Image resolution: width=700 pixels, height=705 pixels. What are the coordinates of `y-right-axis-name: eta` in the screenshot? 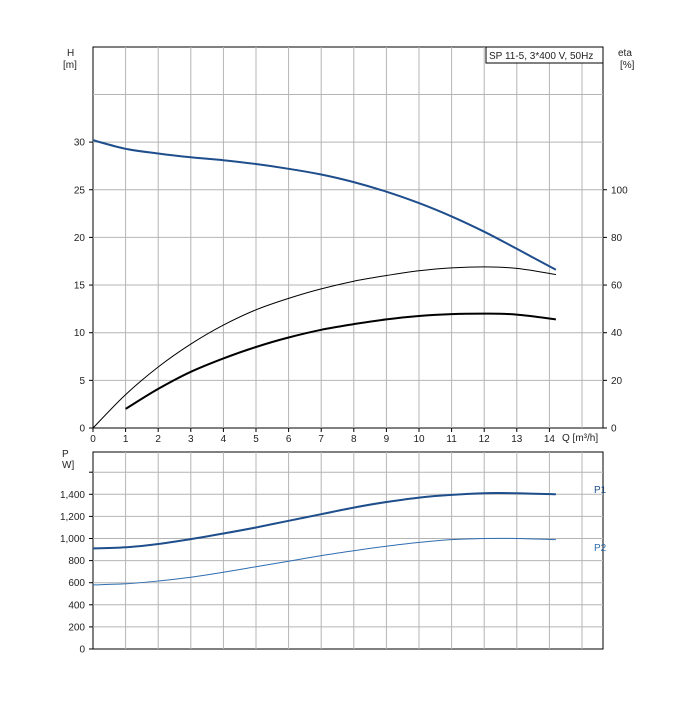 It's located at (625, 53).